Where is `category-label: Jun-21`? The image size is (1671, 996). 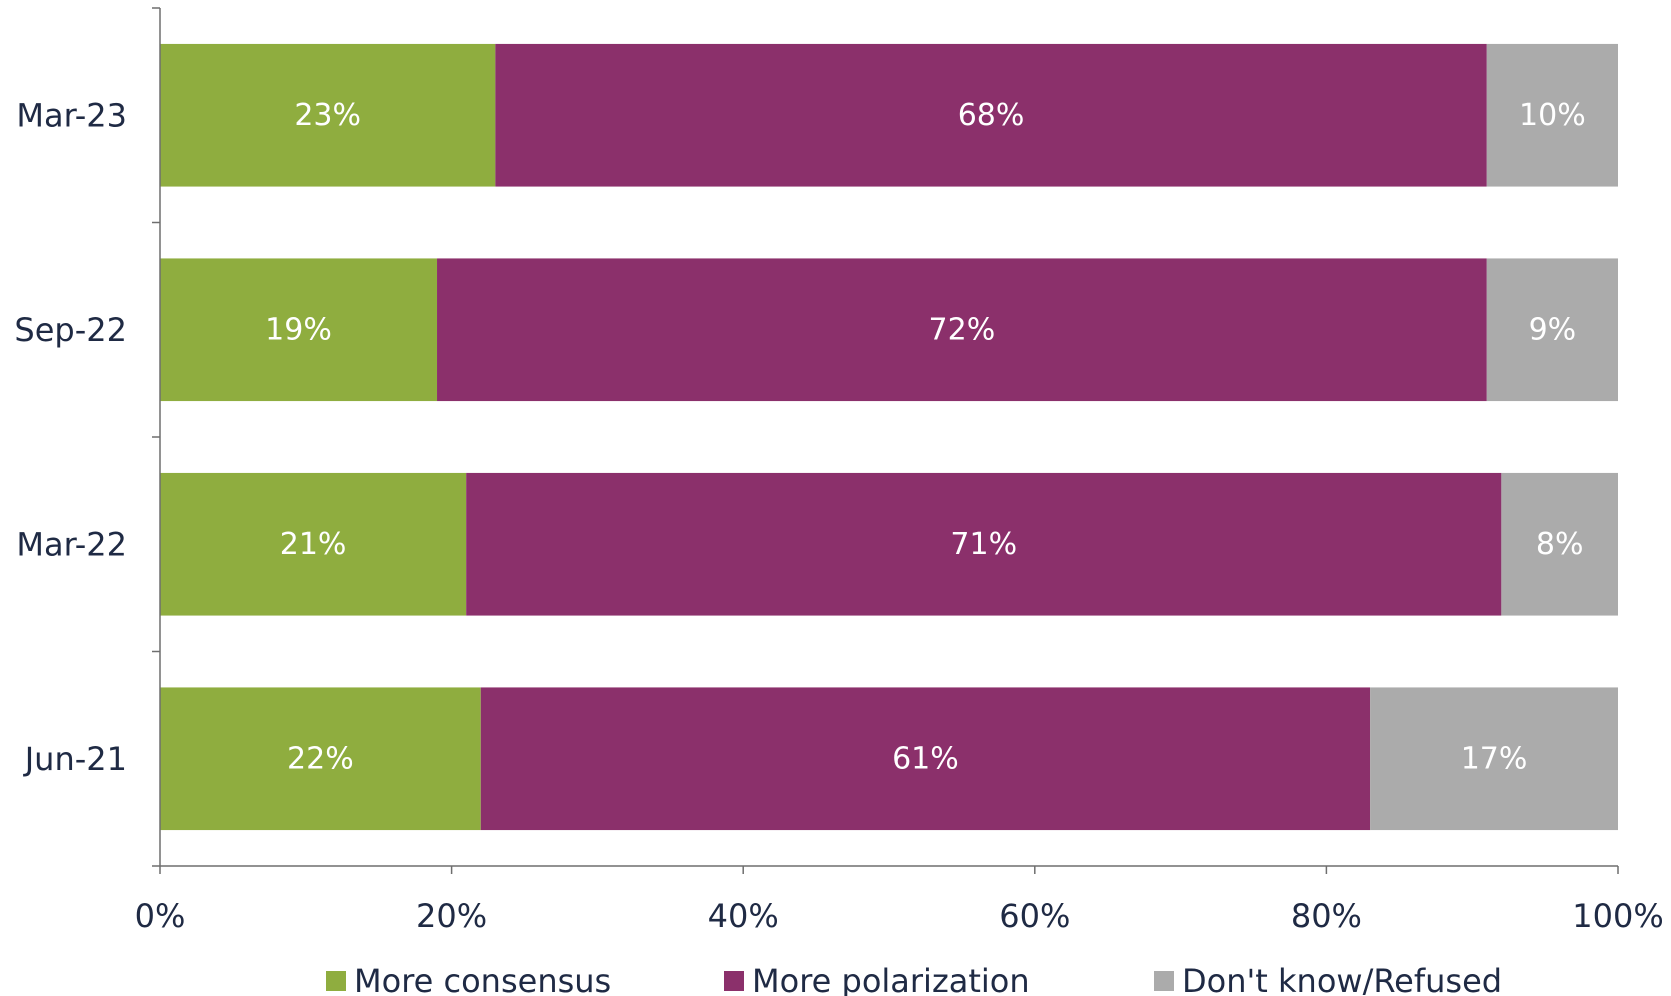
category-label: Jun-21 is located at coordinates (75, 759).